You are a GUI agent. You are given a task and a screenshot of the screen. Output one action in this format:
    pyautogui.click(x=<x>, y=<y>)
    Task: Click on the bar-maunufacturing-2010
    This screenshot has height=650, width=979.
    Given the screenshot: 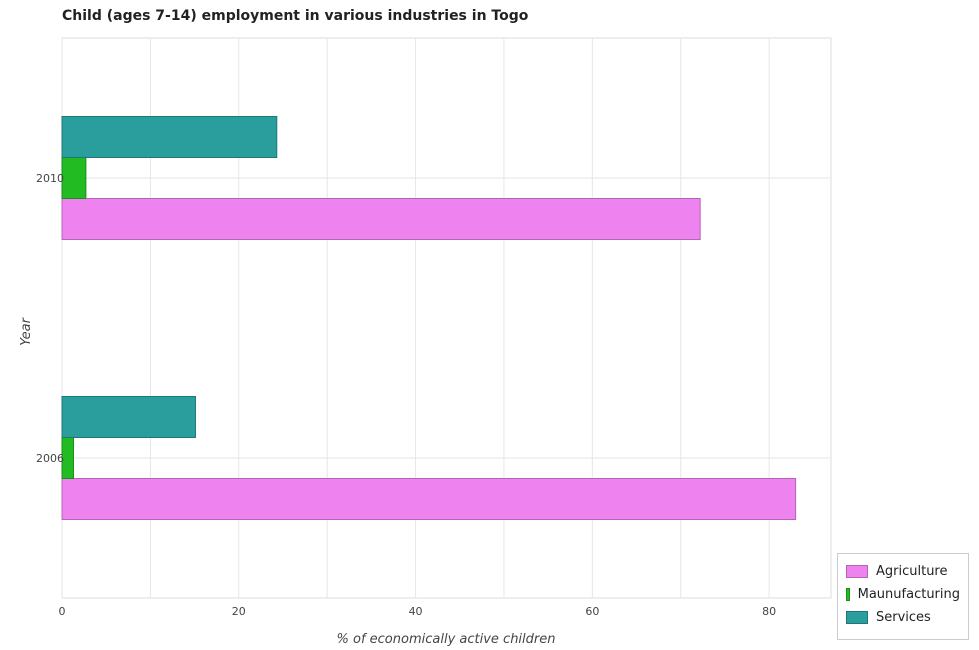 What is the action you would take?
    pyautogui.click(x=74, y=178)
    